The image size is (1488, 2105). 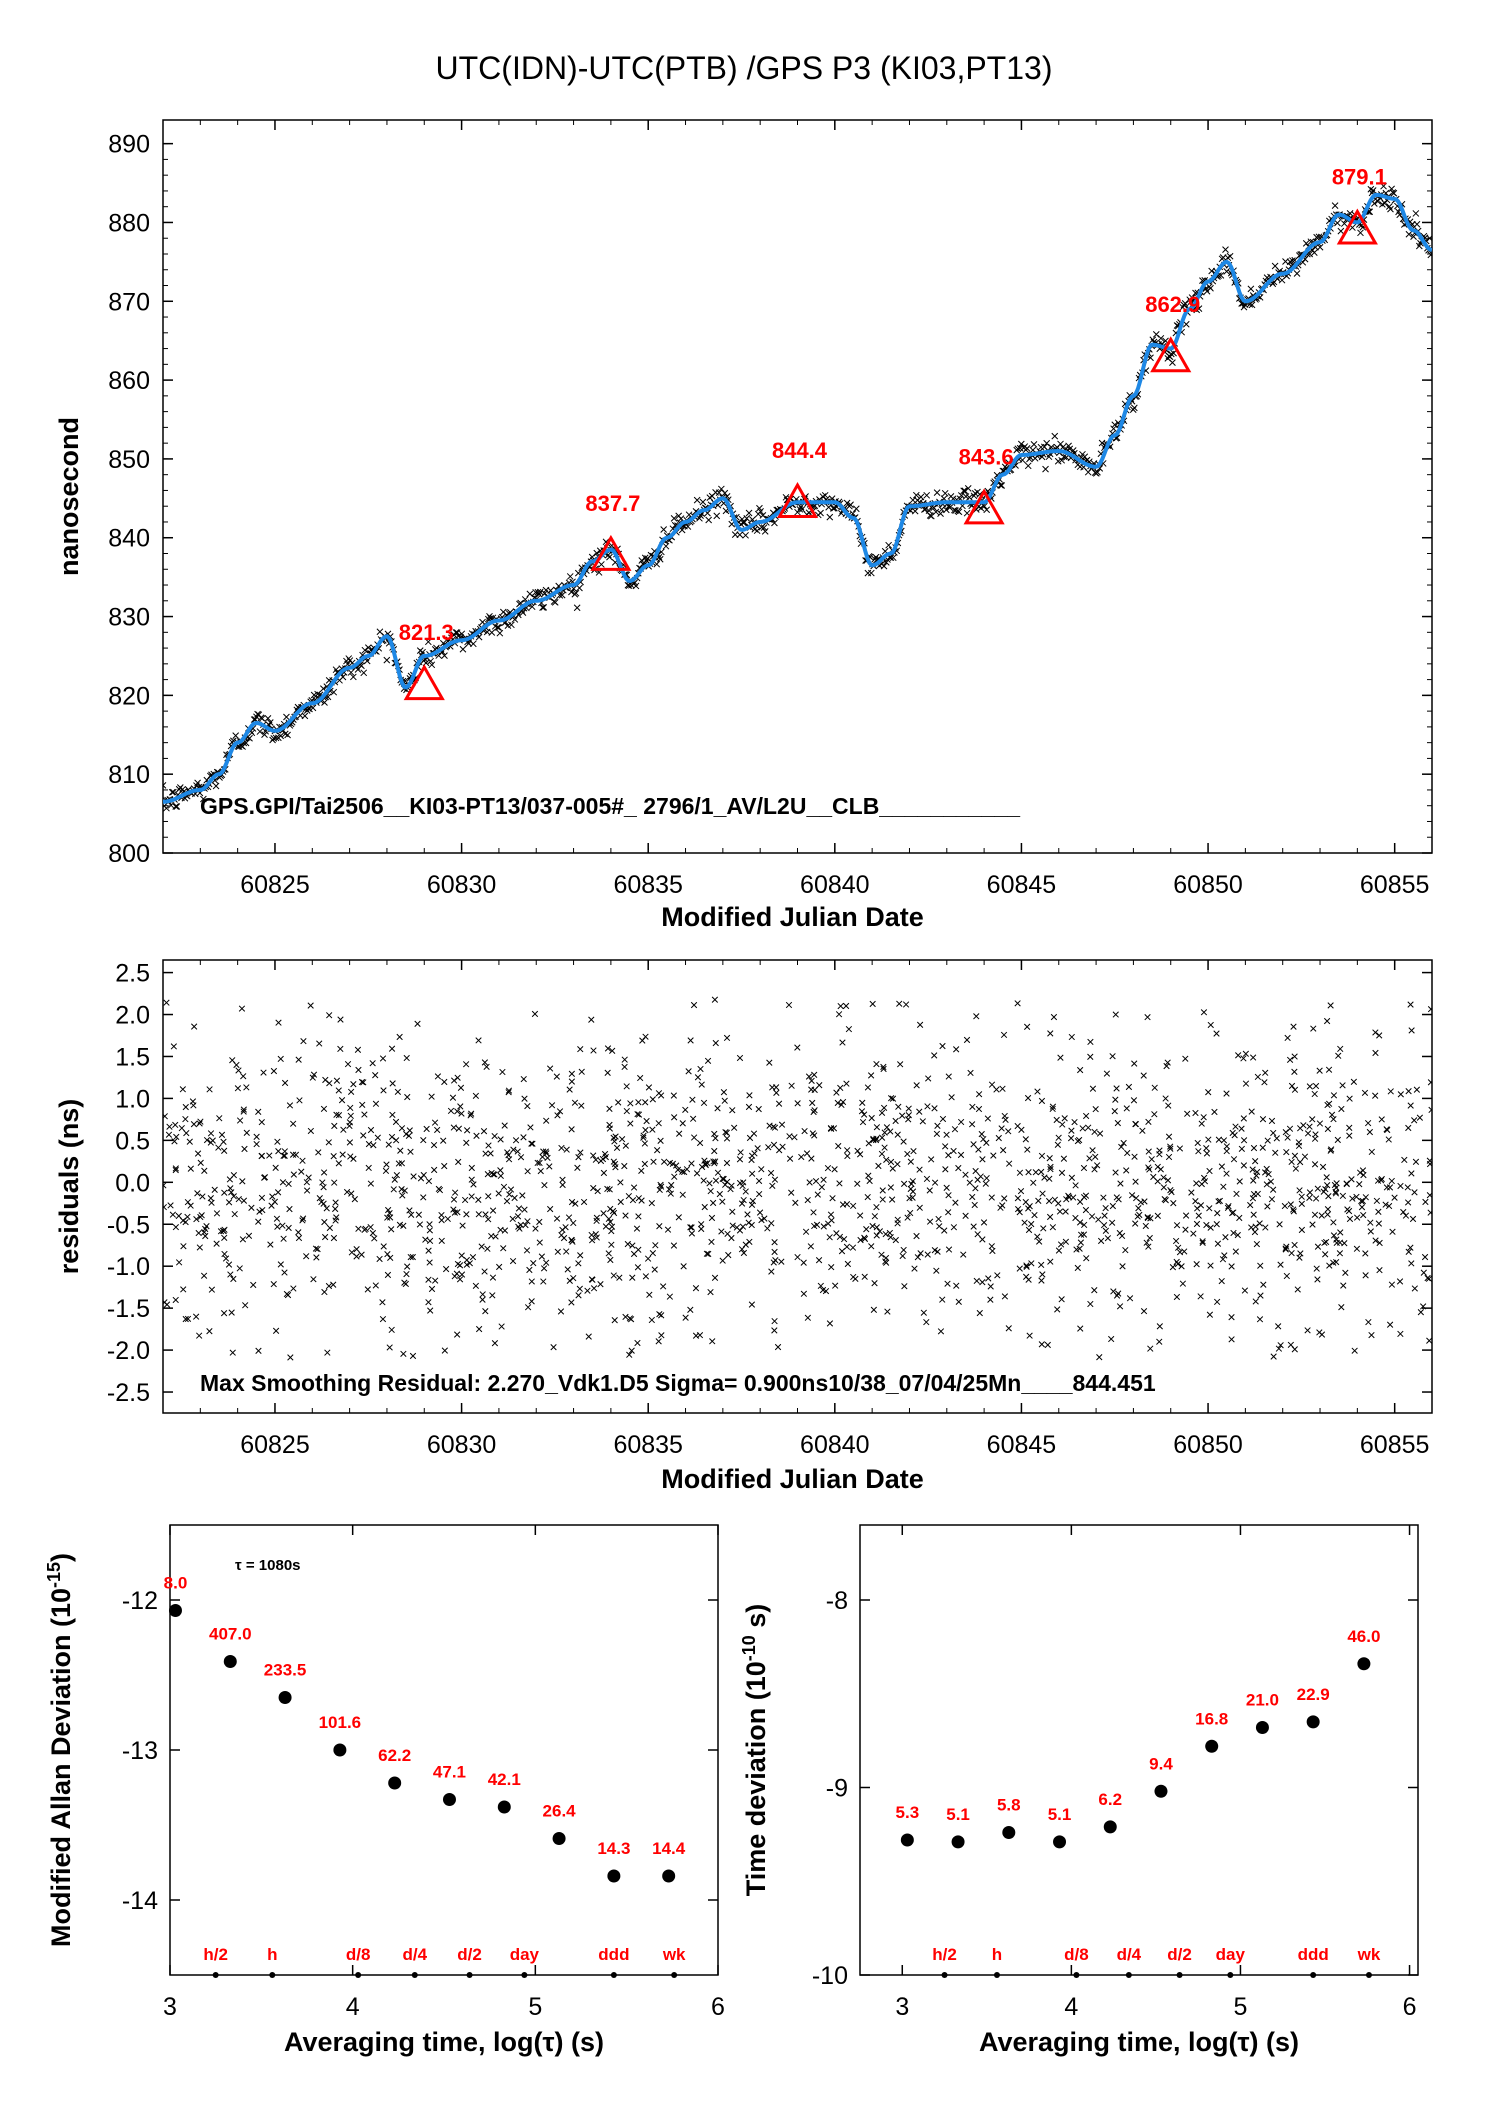 I want to click on mdev-ytick-label: -12, so click(x=140, y=1601).